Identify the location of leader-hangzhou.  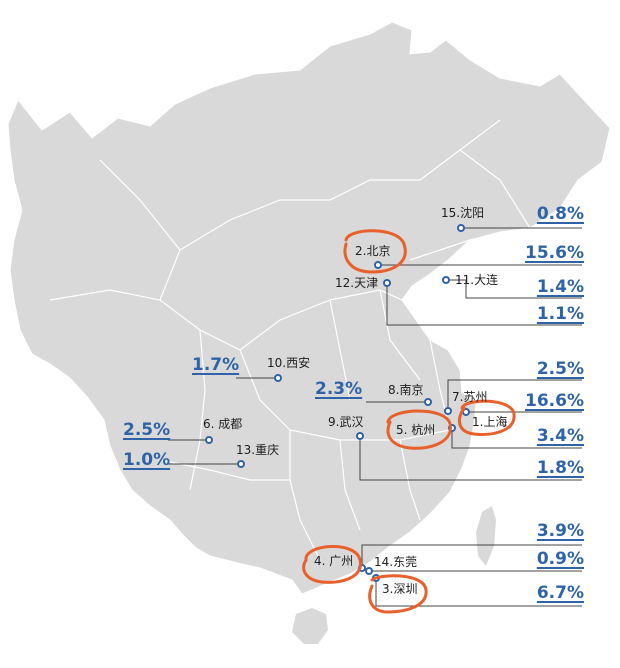
(516, 438).